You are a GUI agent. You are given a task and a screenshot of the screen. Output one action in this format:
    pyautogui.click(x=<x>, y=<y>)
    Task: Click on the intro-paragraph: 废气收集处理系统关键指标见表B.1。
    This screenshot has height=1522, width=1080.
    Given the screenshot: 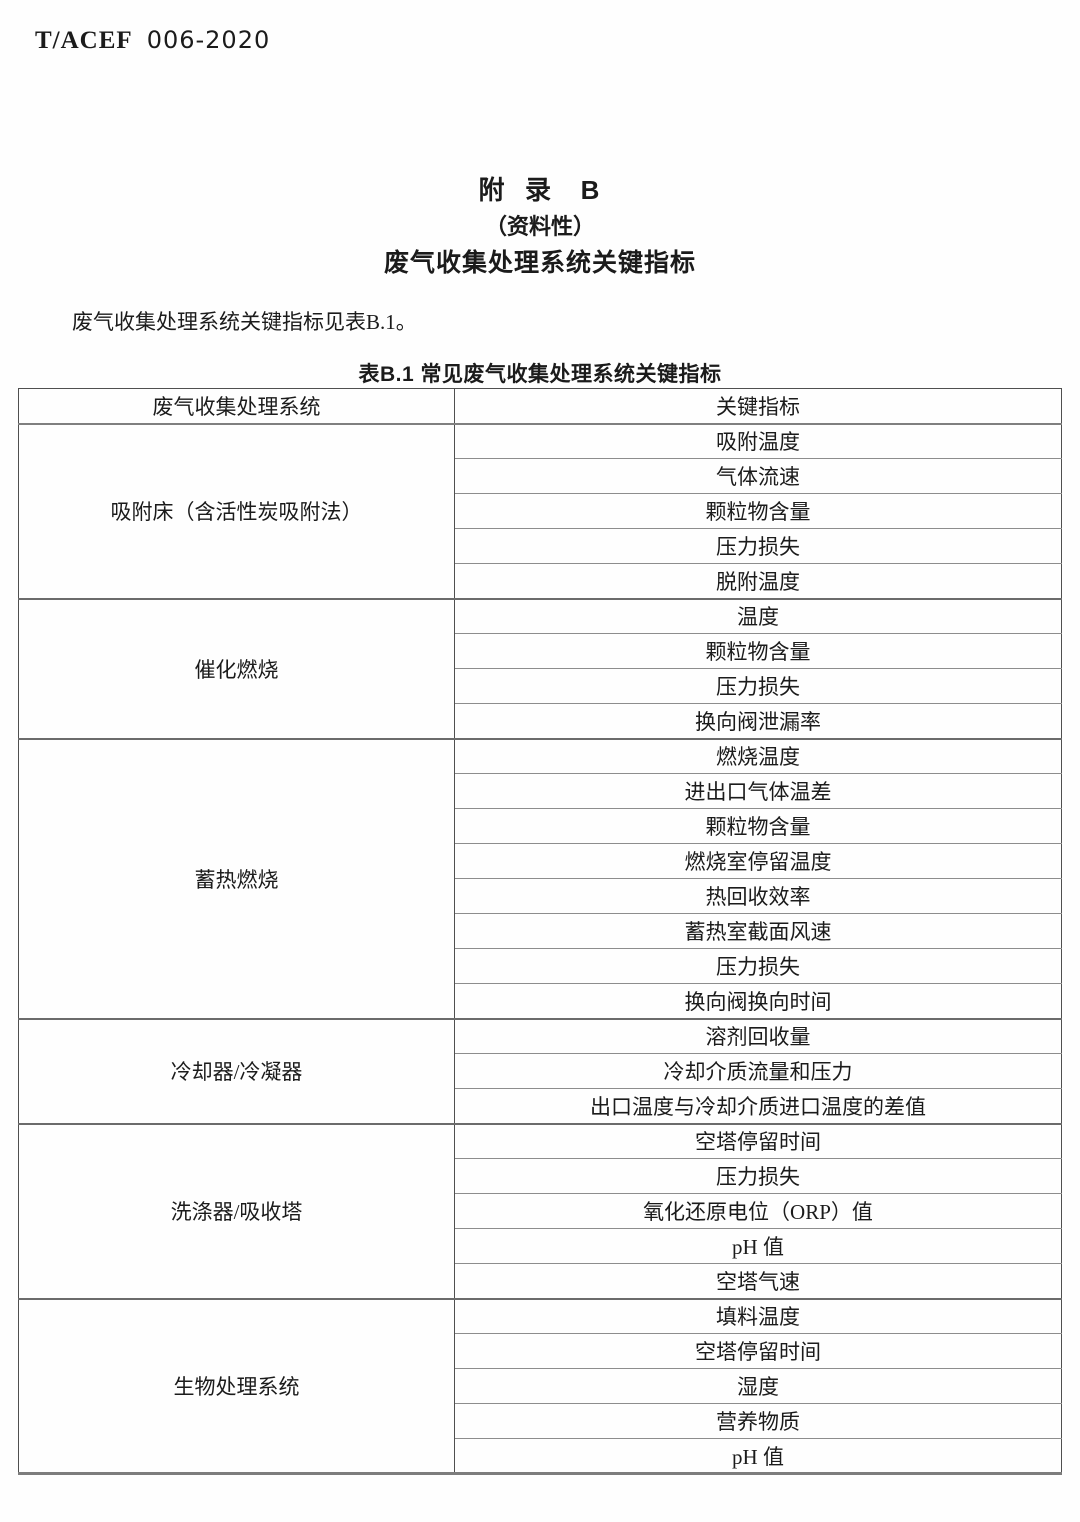 What is the action you would take?
    pyautogui.click(x=244, y=322)
    